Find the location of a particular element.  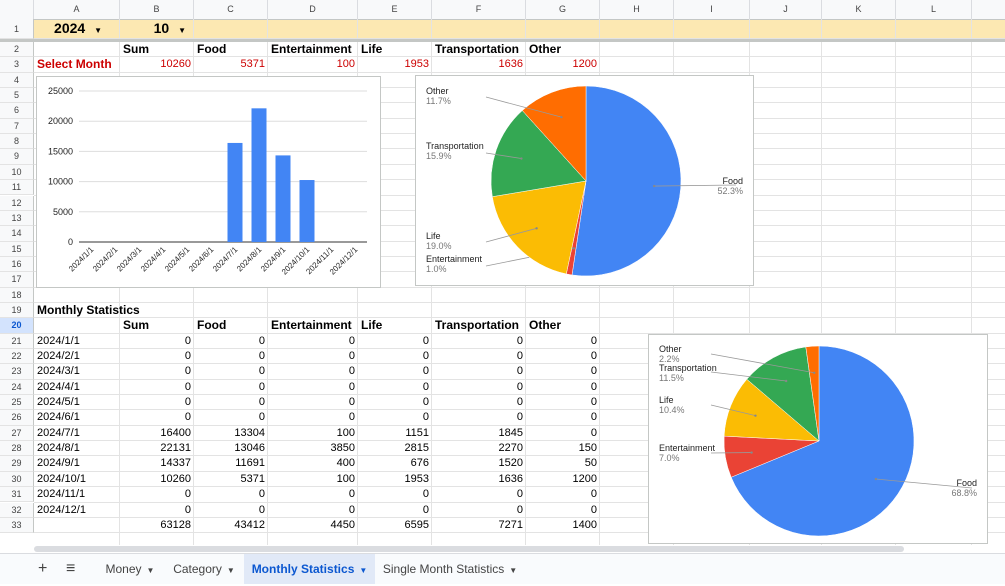

row-header-3: 3 is located at coordinates (17, 64).